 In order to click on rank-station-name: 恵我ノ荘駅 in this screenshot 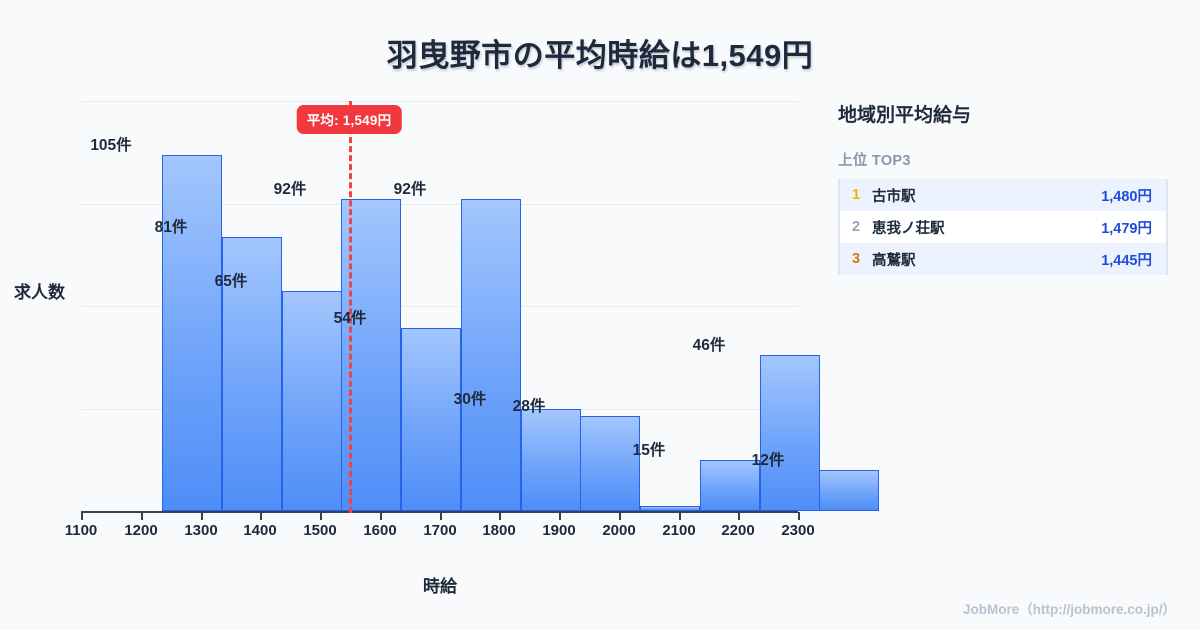, I will do `click(908, 228)`.